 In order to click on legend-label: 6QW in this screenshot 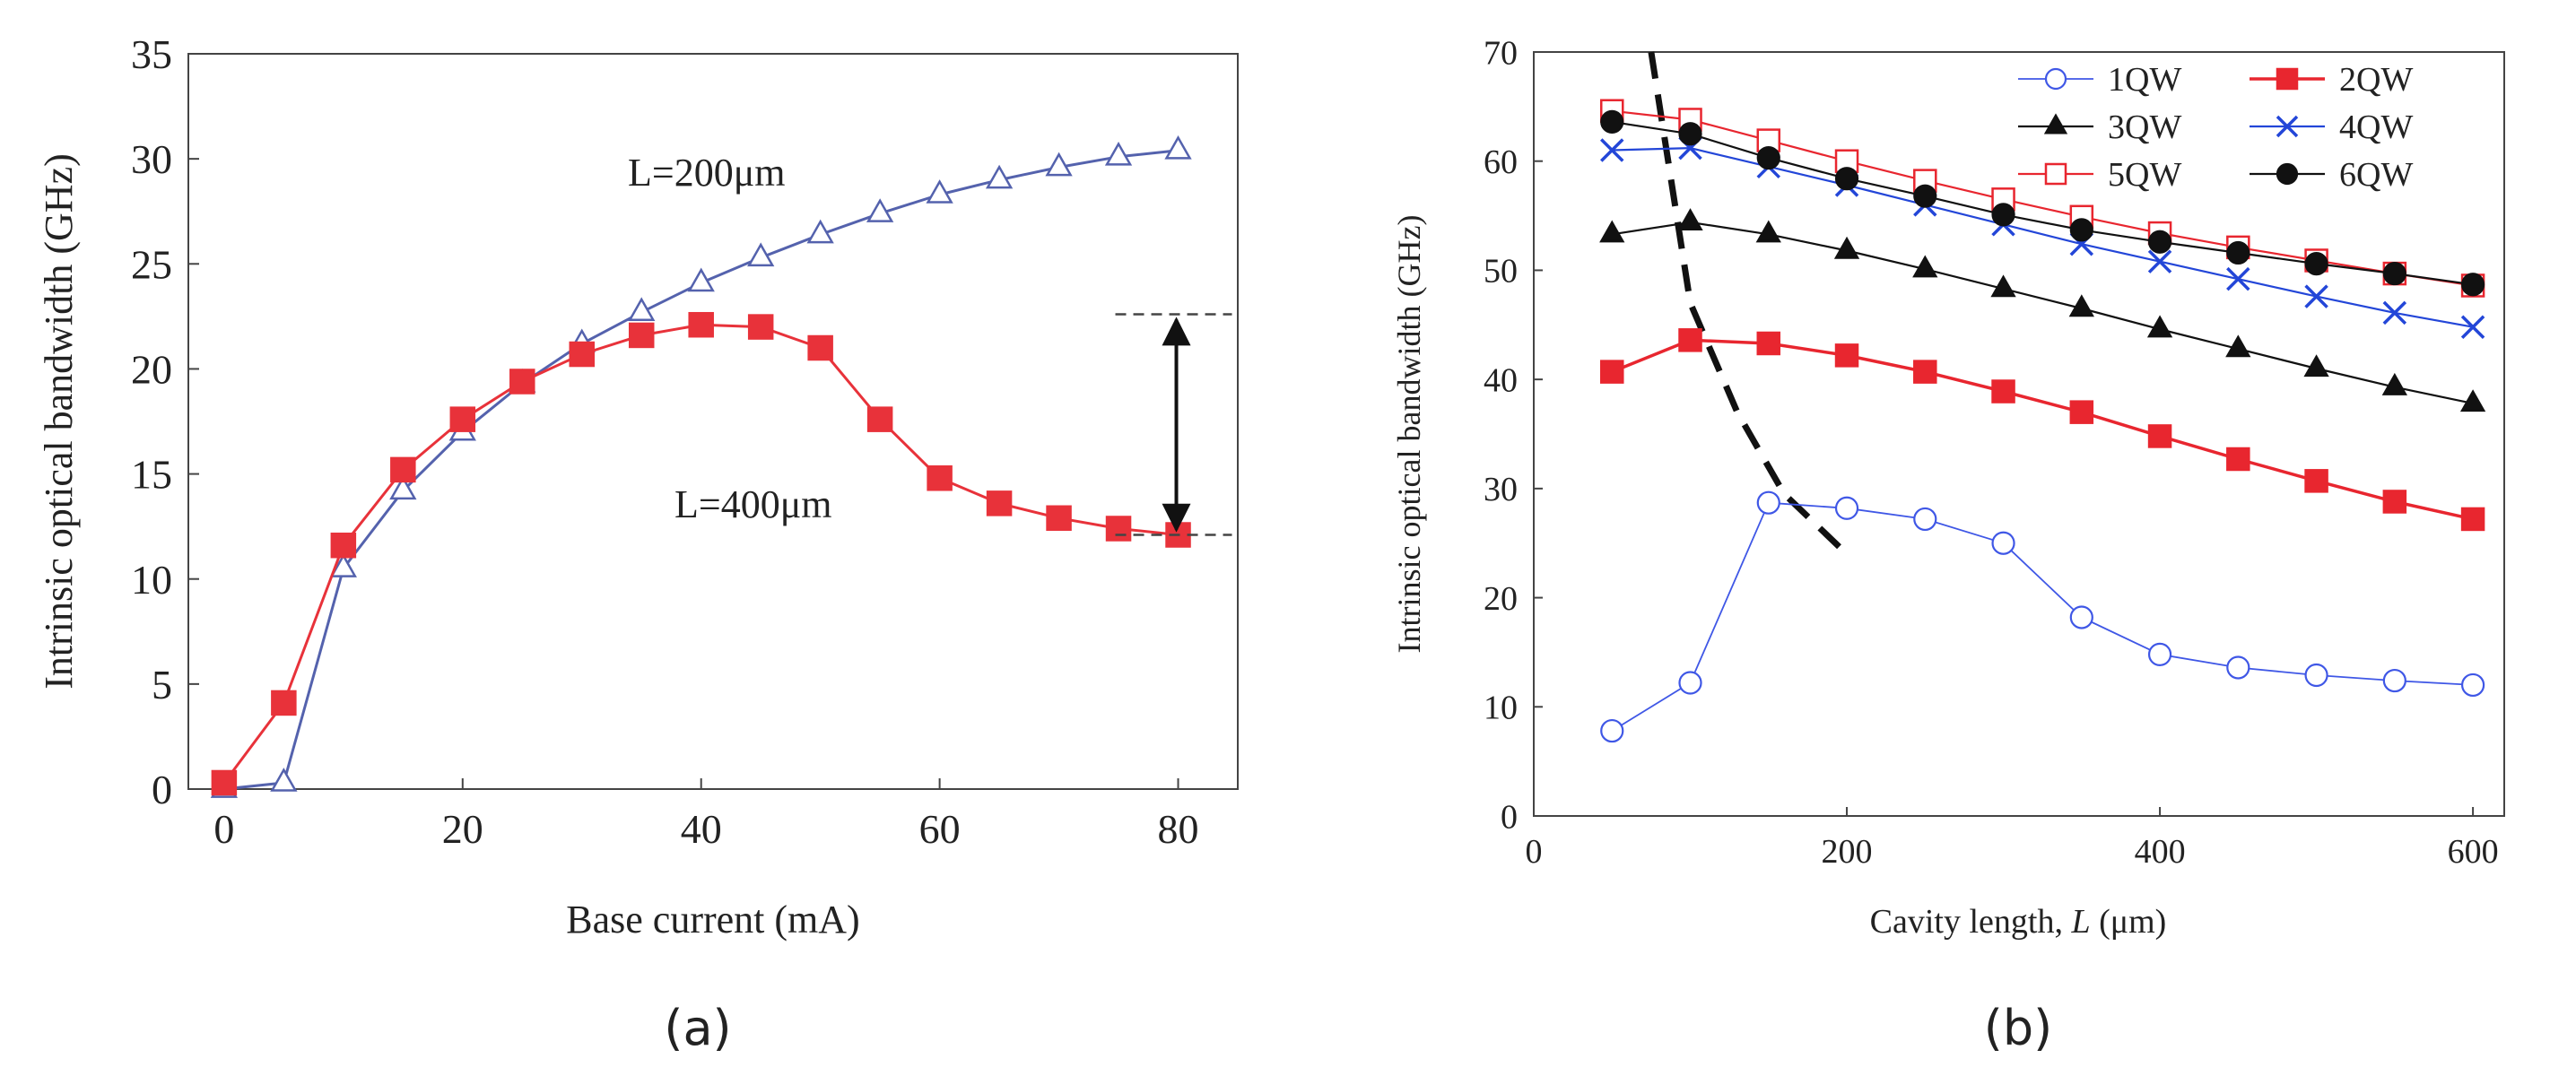, I will do `click(2376, 175)`.